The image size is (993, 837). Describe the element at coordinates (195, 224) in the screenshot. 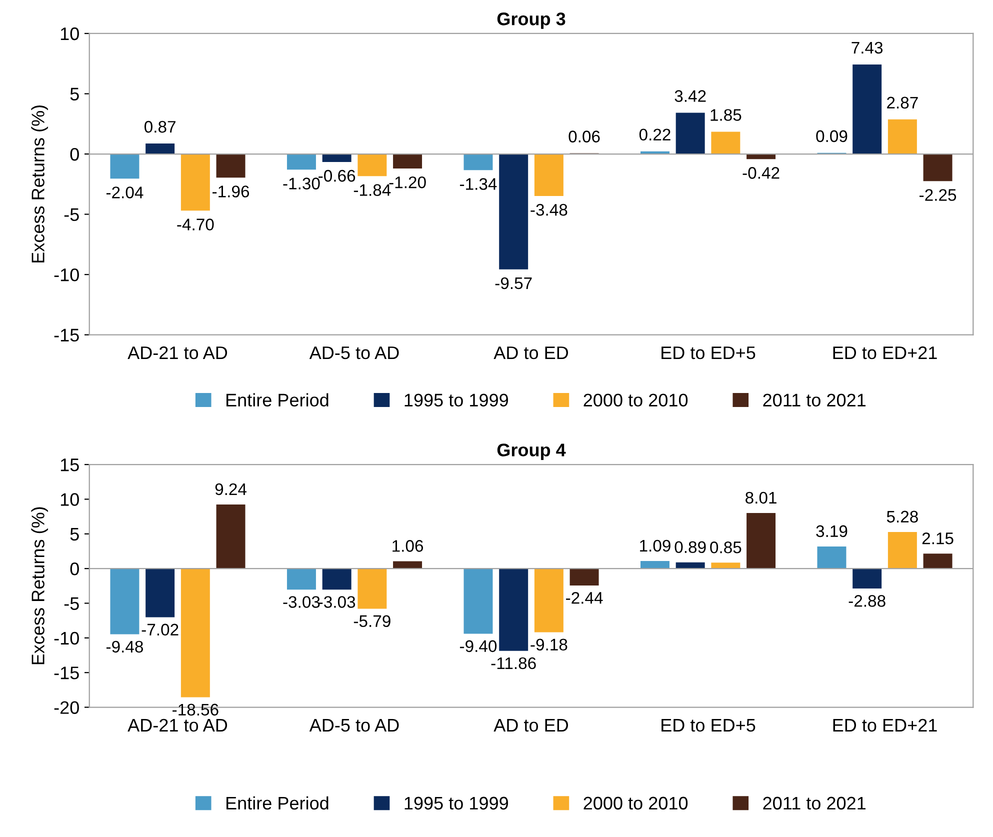

I see `data-label: -4.70` at that location.